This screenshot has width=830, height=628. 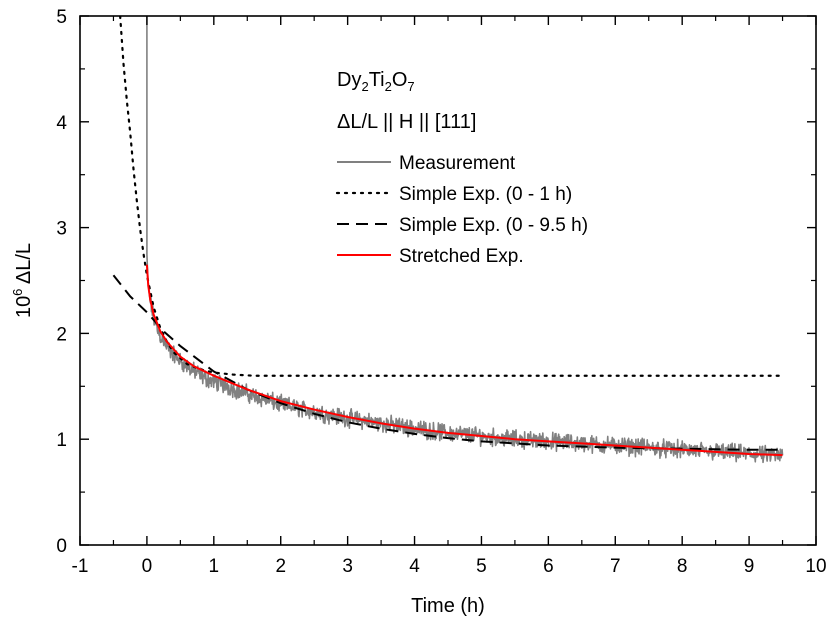 What do you see at coordinates (80, 566) in the screenshot?
I see `x-tick-label: -1` at bounding box center [80, 566].